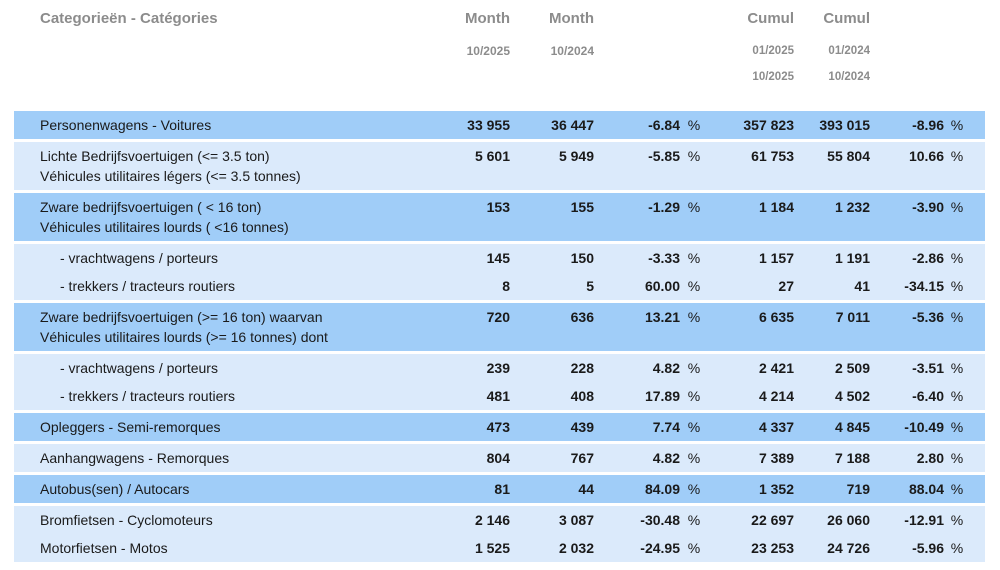 This screenshot has width=1000, height=570. I want to click on category-cell: Aanhangwagens - Remorques, so click(224, 458).